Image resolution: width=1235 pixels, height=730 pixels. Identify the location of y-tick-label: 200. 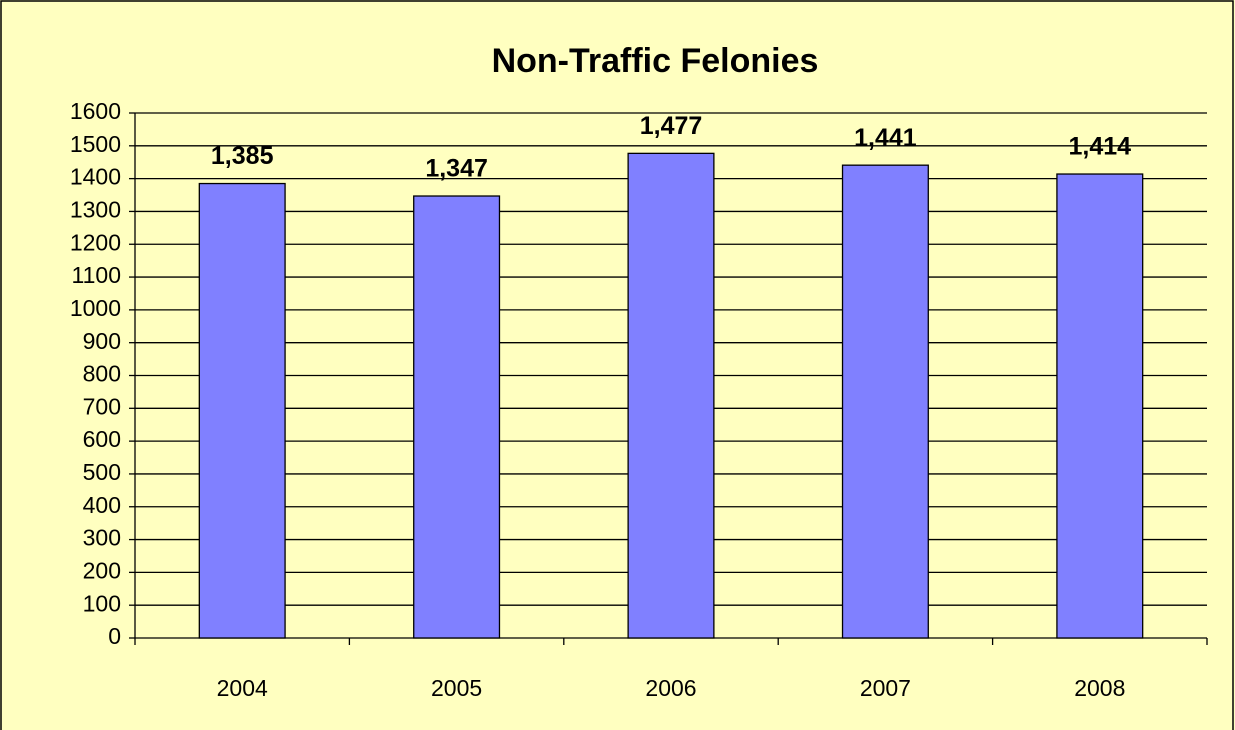
(102, 570).